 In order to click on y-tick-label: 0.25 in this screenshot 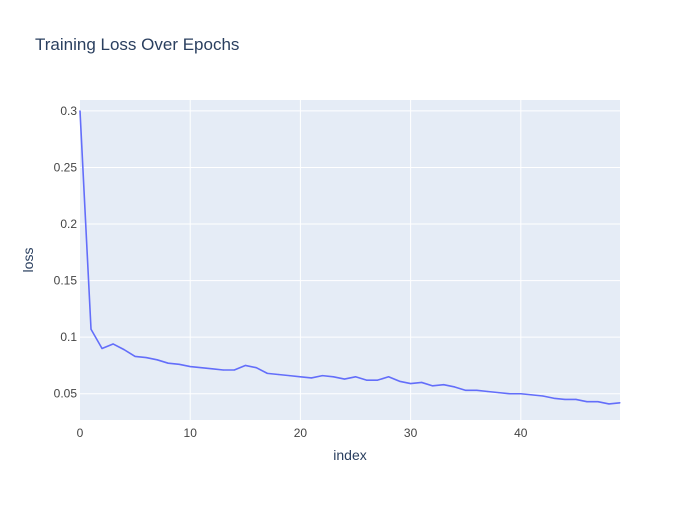, I will do `click(66, 167)`.